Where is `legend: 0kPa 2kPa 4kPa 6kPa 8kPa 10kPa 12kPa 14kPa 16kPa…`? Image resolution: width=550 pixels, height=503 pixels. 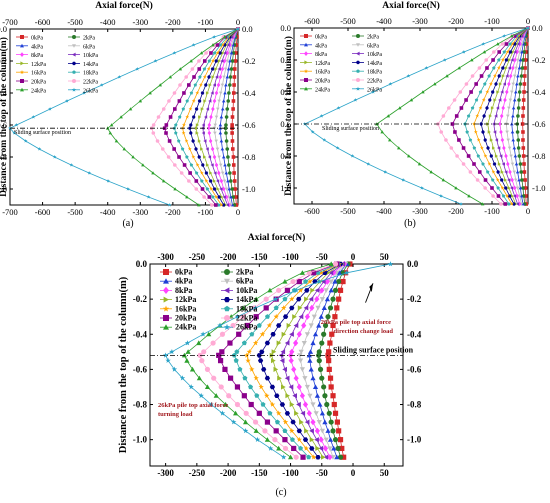 legend: 0kPa 2kPa 4kPa 6kPa 8kPa 10kPa 12kPa 14kPa 16kPa… is located at coordinates (208, 300).